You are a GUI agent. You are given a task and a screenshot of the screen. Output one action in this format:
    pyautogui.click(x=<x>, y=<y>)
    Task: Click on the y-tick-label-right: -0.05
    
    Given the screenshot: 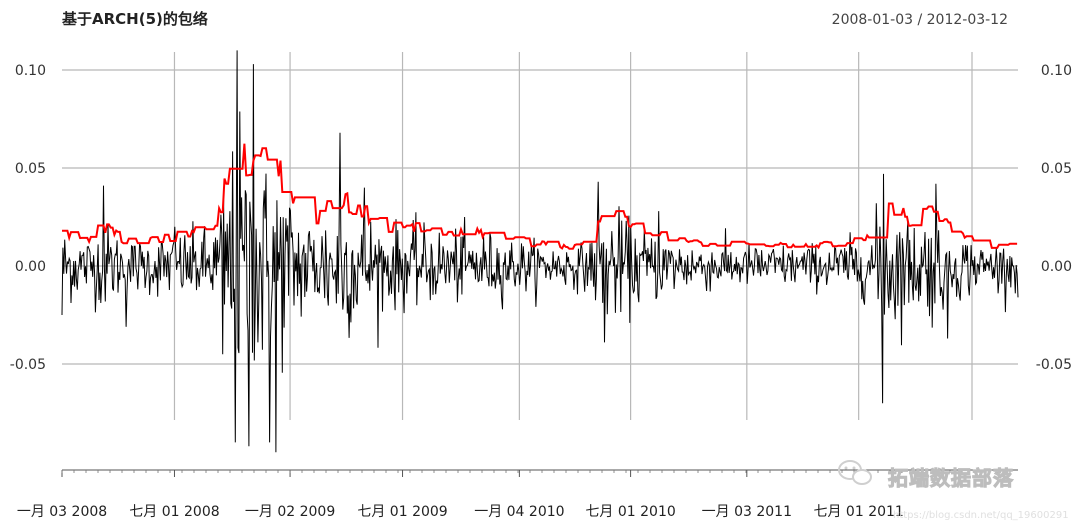 What is the action you would take?
    pyautogui.click(x=1054, y=365)
    